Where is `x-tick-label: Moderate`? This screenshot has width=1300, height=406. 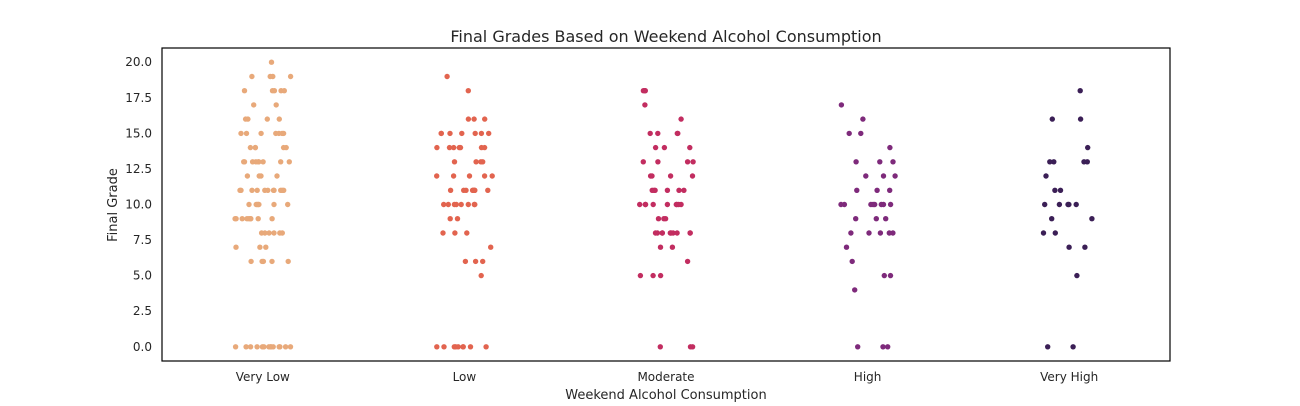 x-tick-label: Moderate is located at coordinates (665, 377).